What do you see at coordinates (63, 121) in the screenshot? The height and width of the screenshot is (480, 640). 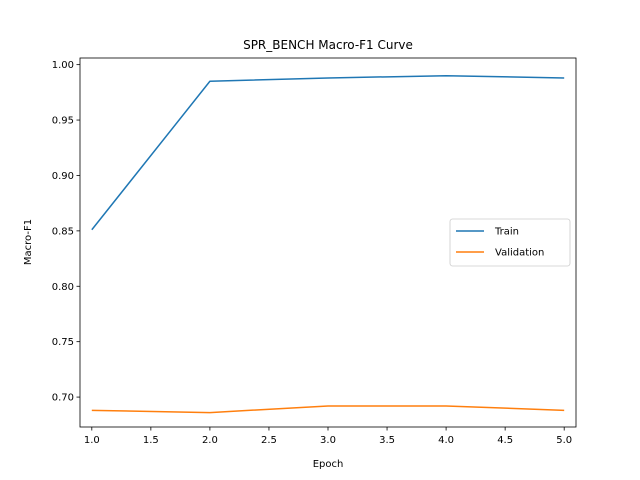 I see `y-tick-label: 0.95` at bounding box center [63, 121].